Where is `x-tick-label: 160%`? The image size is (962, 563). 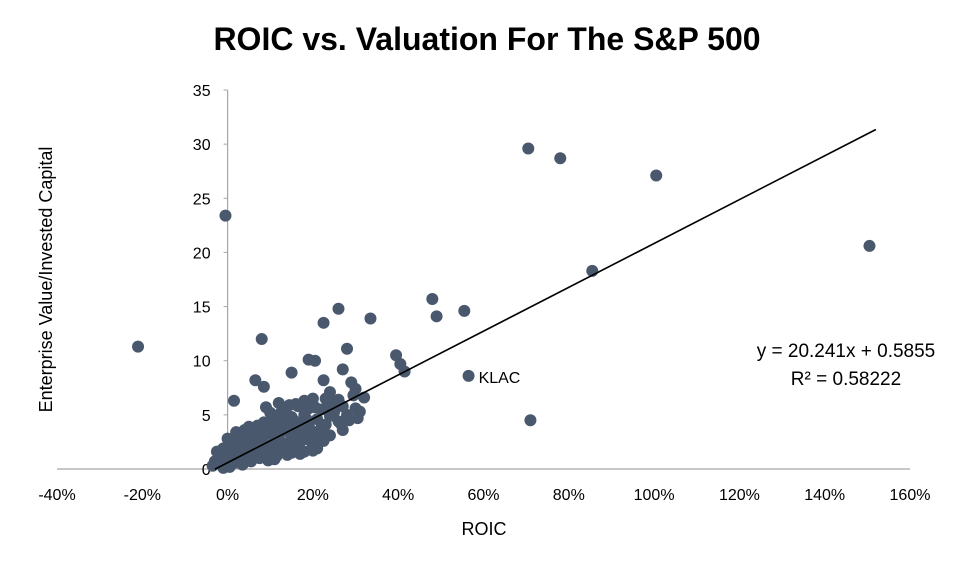
x-tick-label: 160% is located at coordinates (910, 495).